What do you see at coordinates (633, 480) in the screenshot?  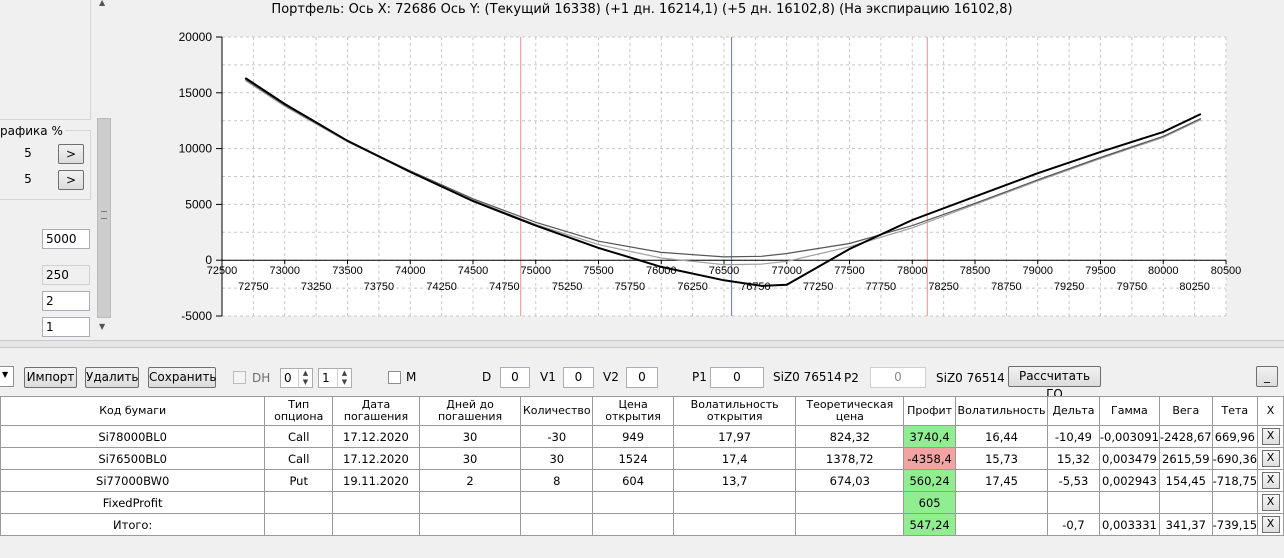 I see `table-cell: 604` at bounding box center [633, 480].